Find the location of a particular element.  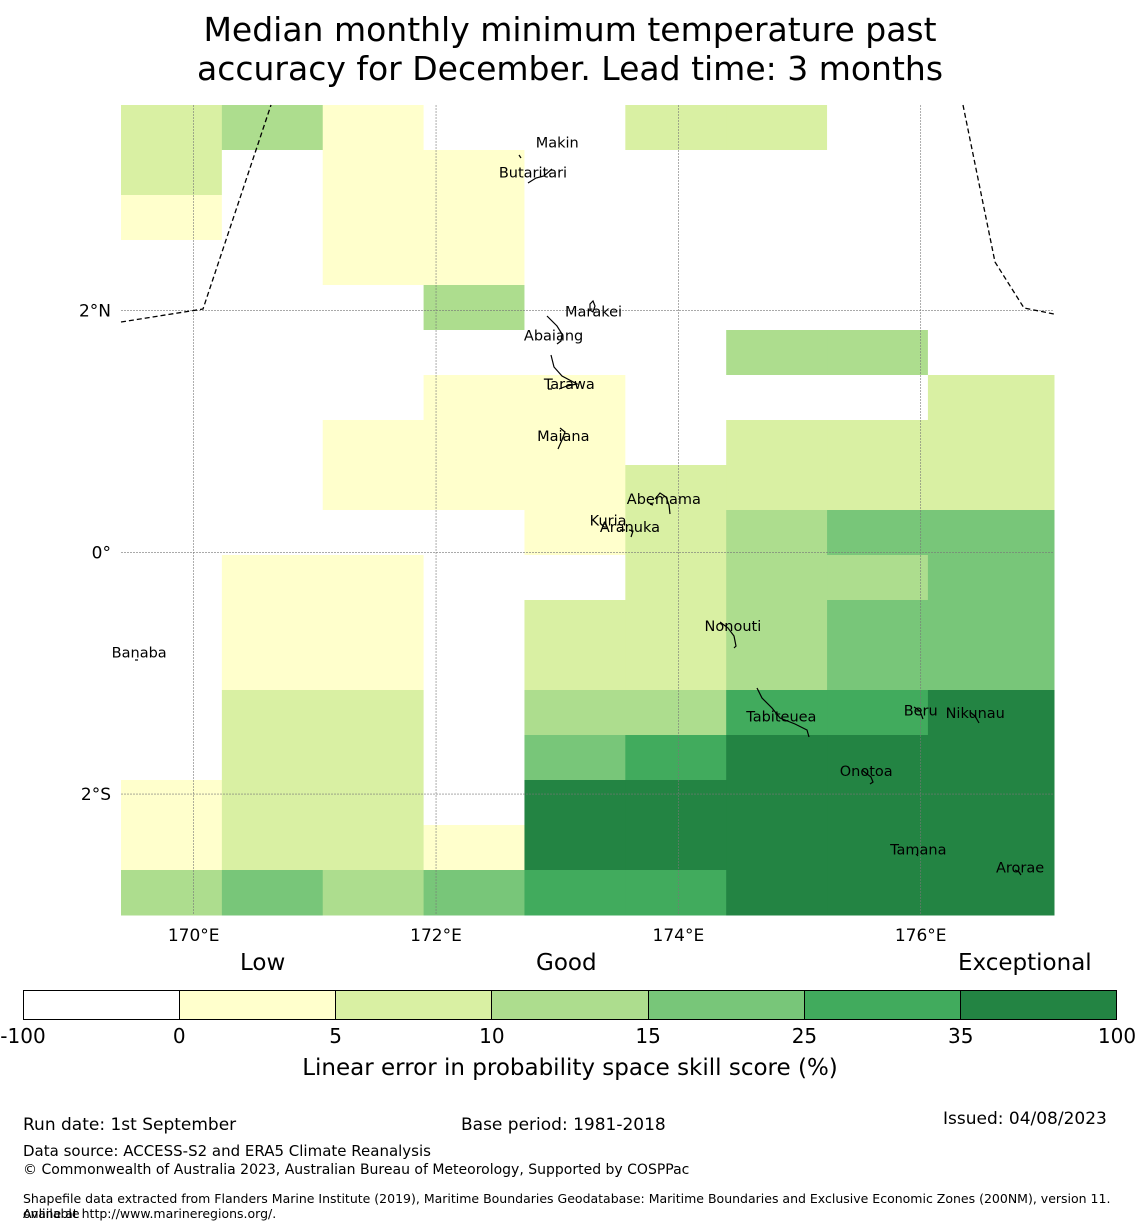

title-line-1: Median monthly minimum temperature past is located at coordinates (570, 29).